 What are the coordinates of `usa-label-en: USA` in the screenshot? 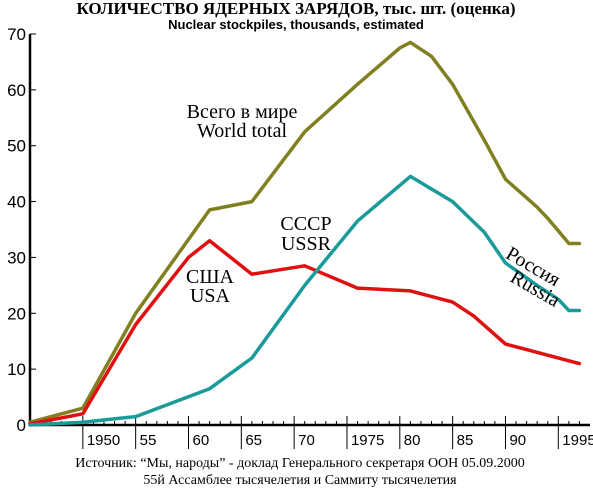 It's located at (210, 296).